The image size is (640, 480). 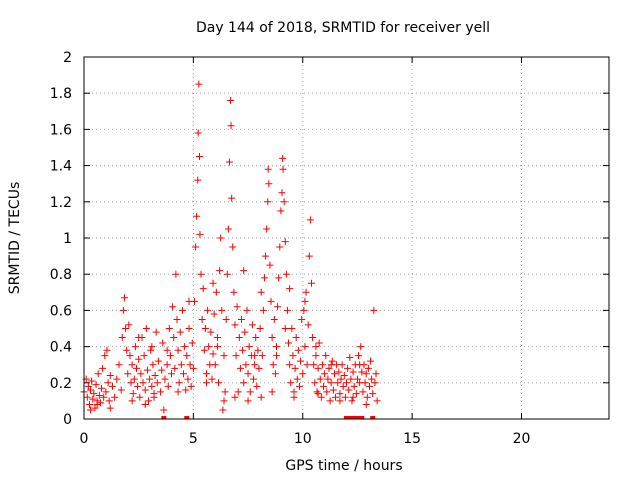 What do you see at coordinates (61, 203) in the screenshot?
I see `y-tick-label: 1.2` at bounding box center [61, 203].